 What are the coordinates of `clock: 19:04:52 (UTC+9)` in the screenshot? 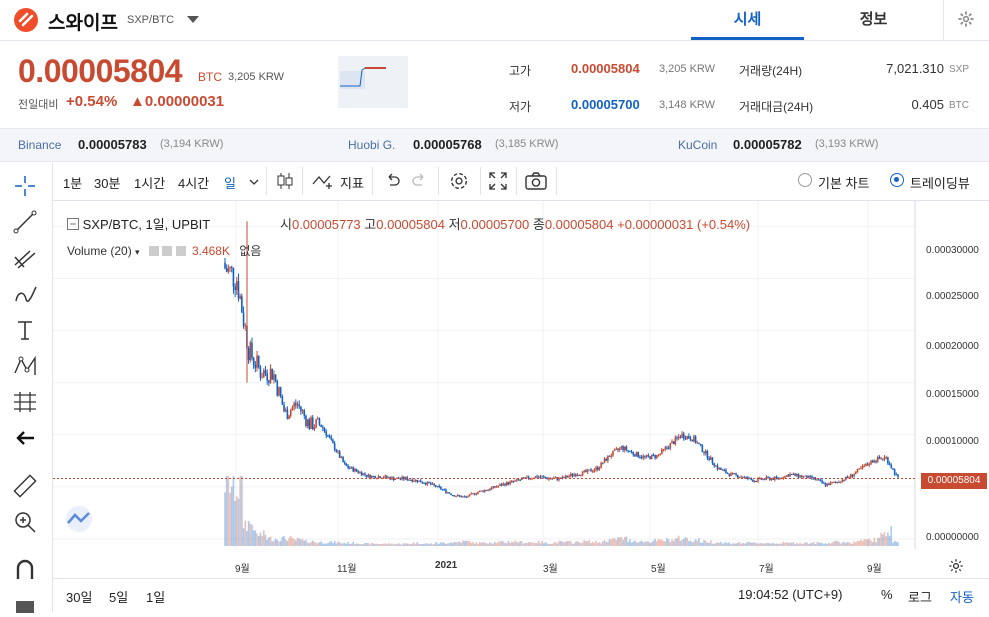 It's located at (790, 594).